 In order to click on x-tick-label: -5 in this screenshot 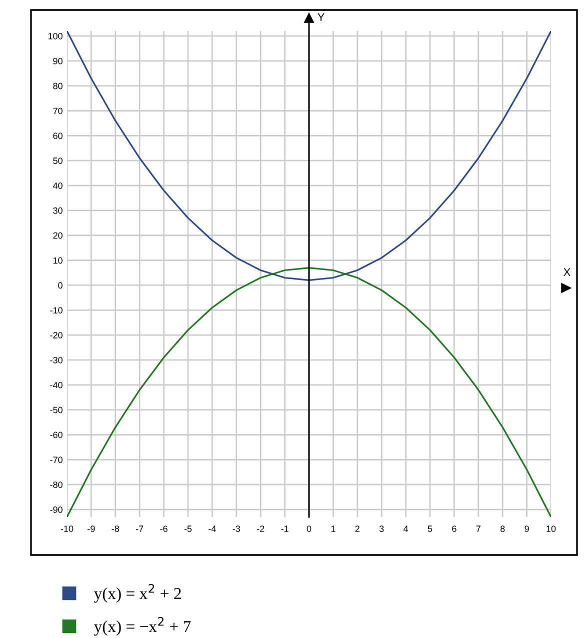, I will do `click(188, 529)`.